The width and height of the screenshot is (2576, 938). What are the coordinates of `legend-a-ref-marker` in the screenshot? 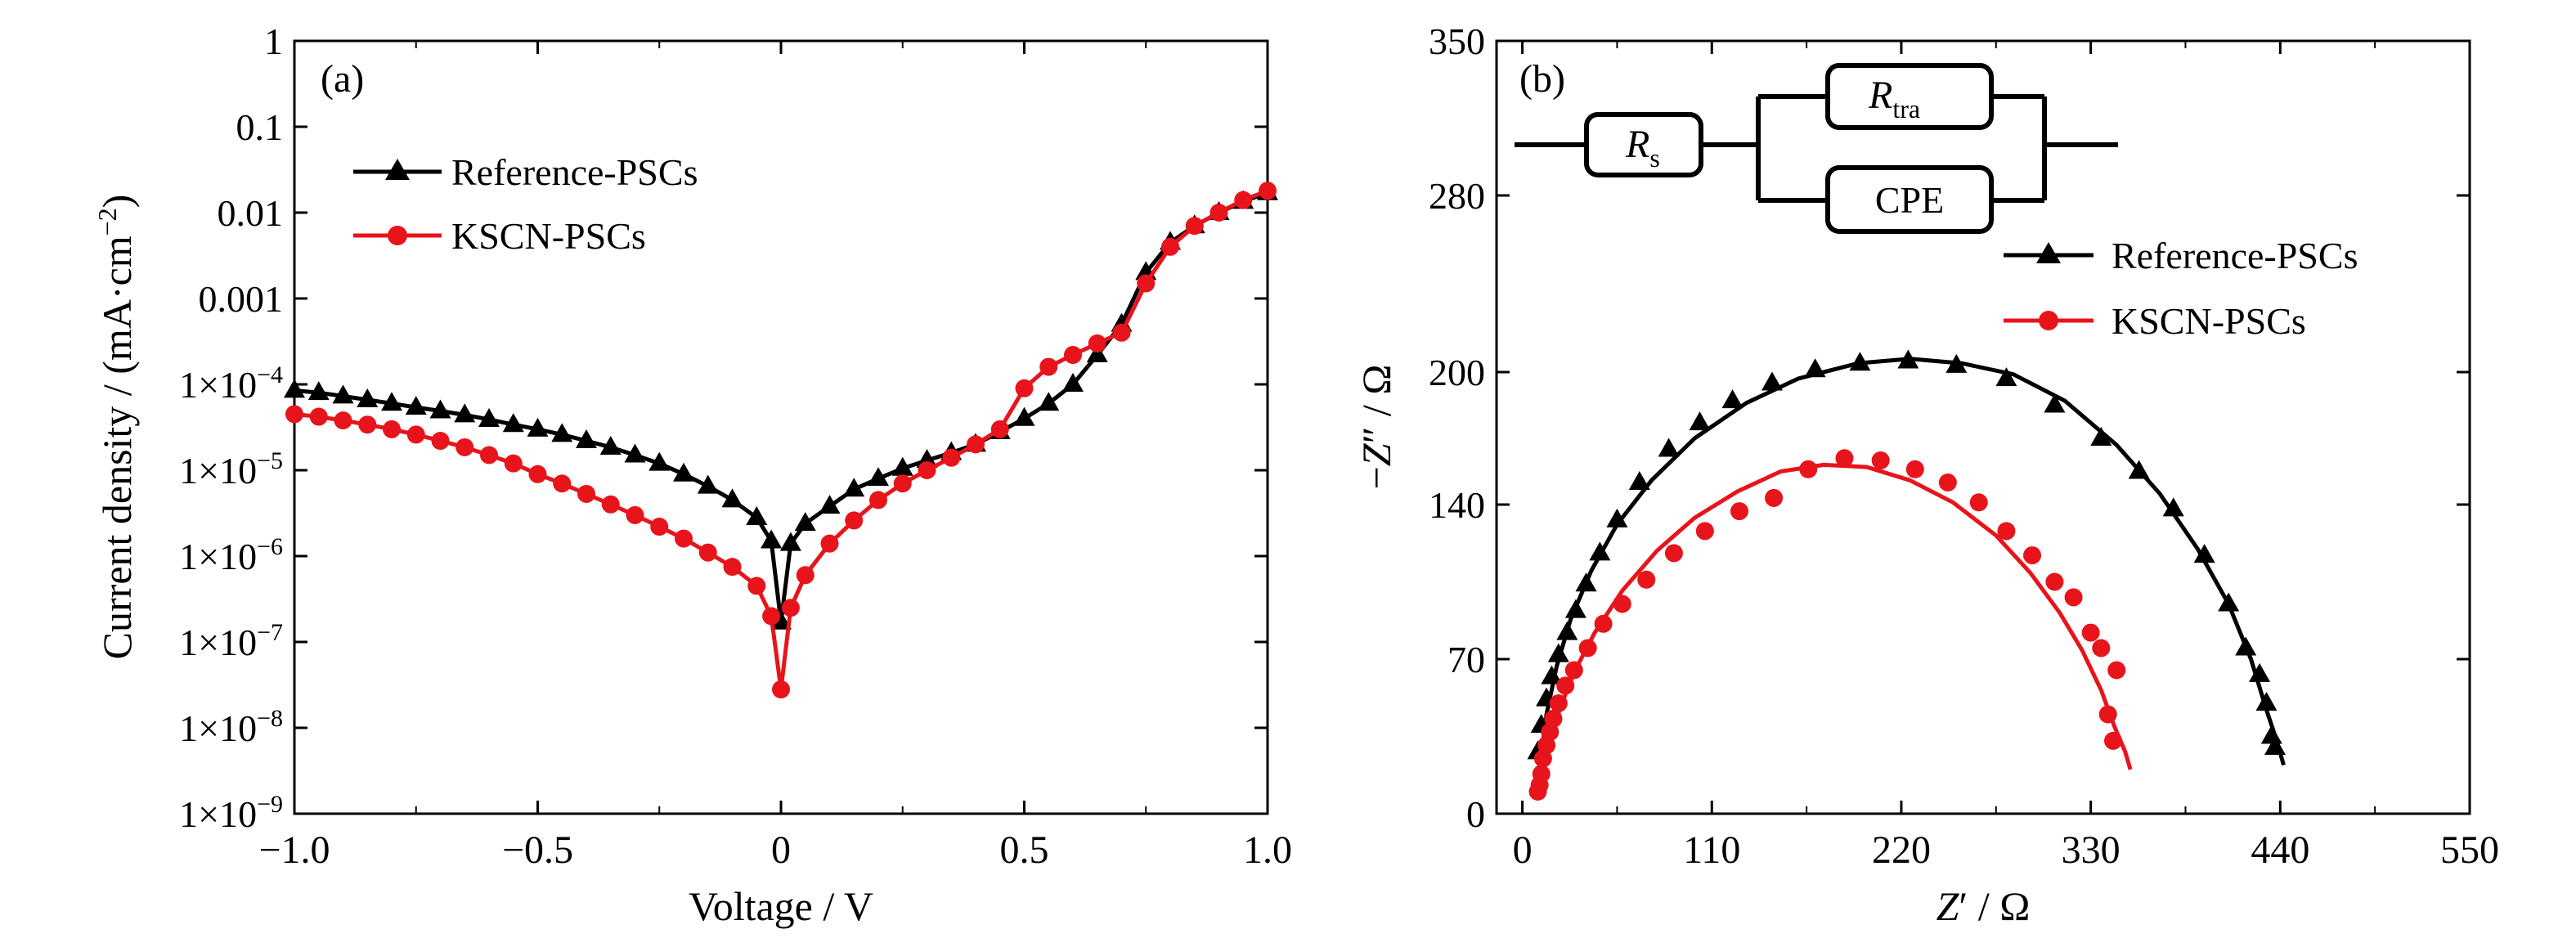 It's located at (397, 169).